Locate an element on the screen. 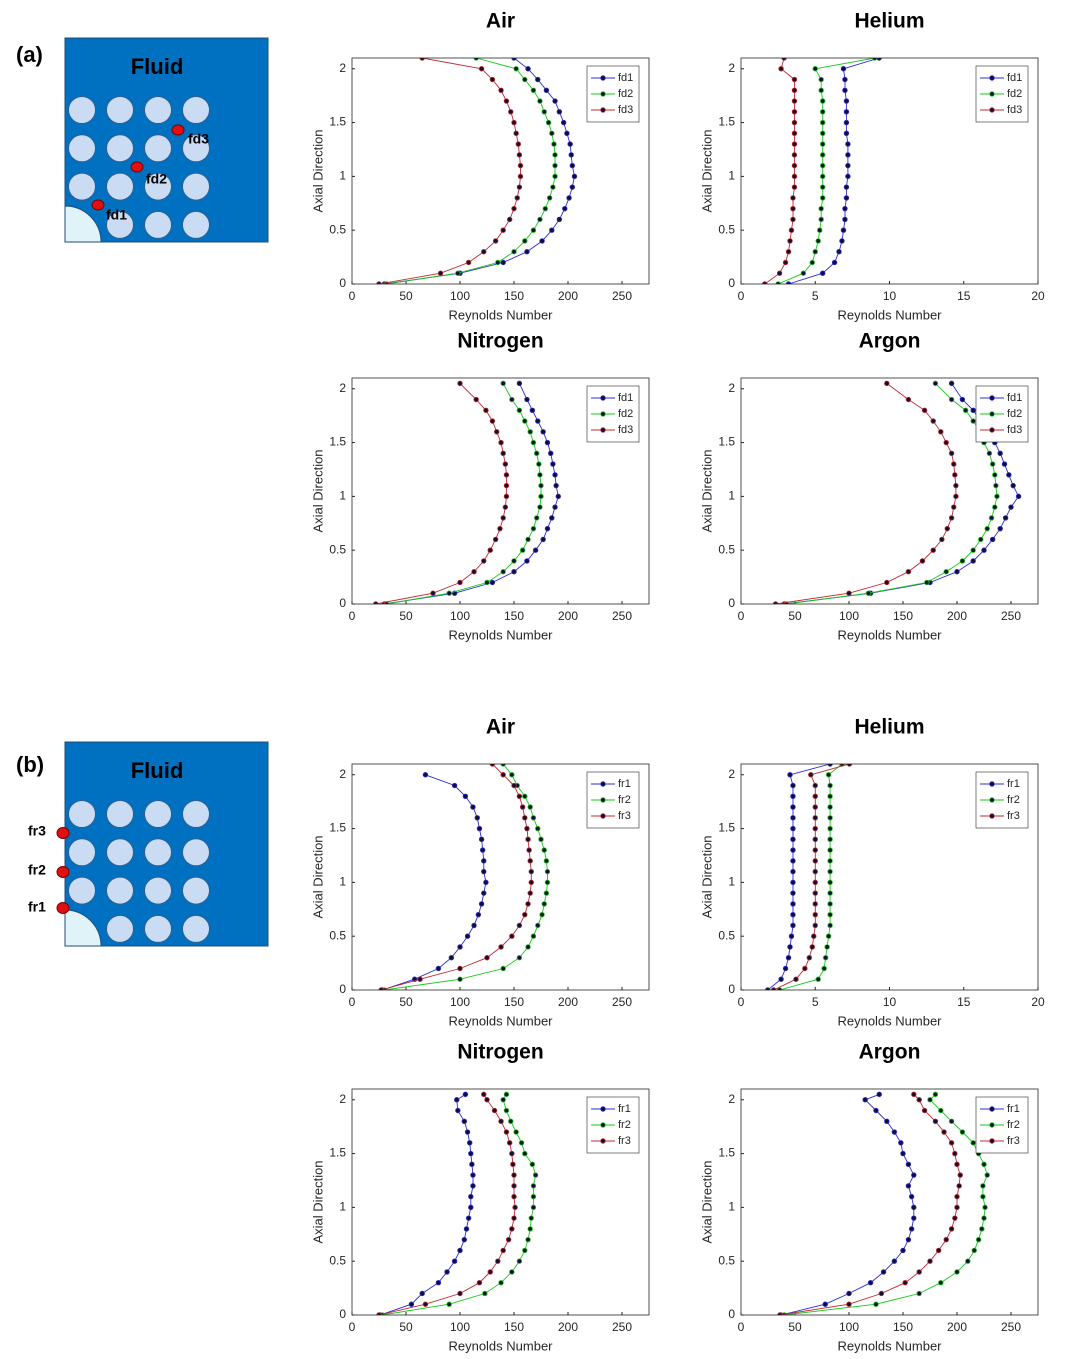 The image size is (1074, 1359). chart-title: Argon is located at coordinates (890, 1052).